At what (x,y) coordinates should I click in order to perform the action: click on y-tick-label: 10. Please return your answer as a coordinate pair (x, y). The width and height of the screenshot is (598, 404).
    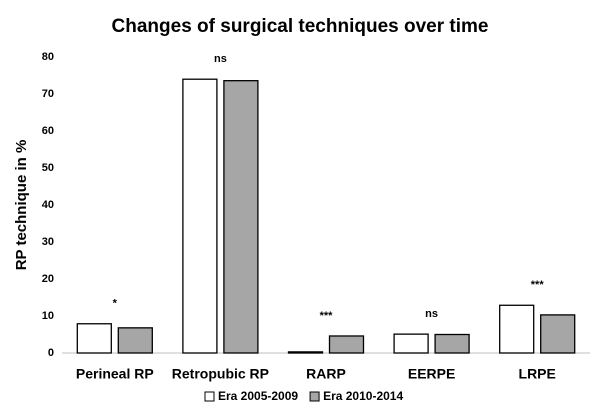
    Looking at the image, I should click on (48, 316).